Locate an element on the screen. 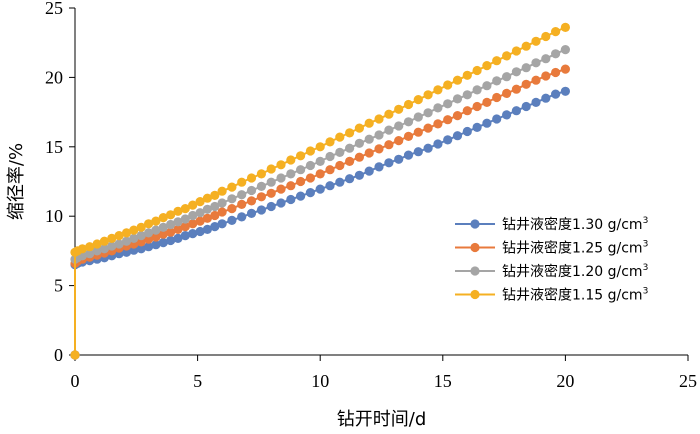  legend-label: 钻井液密度1.25 g/cm3 is located at coordinates (575, 248).